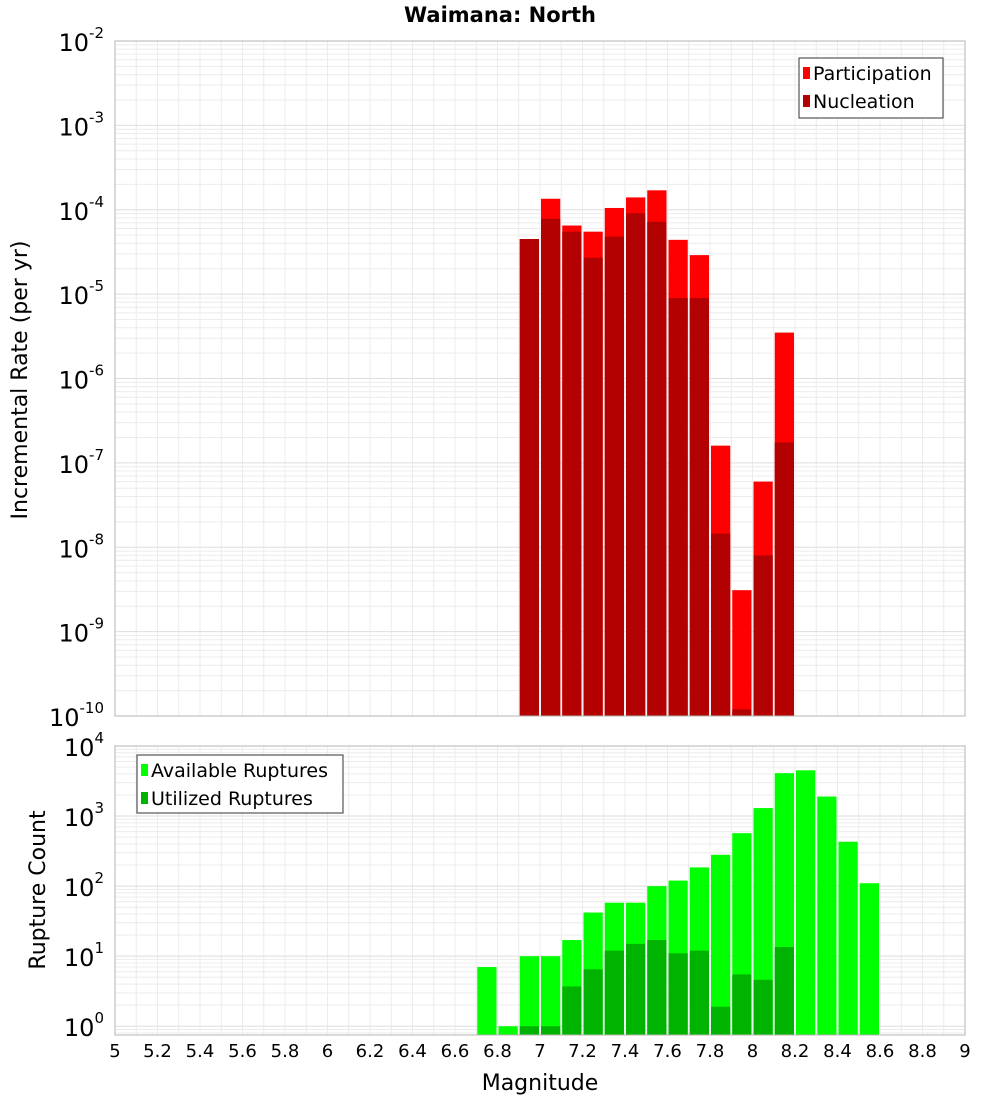 This screenshot has height=1100, width=1000. What do you see at coordinates (871, 88) in the screenshot?
I see `top-legend: Participation Nucleation` at bounding box center [871, 88].